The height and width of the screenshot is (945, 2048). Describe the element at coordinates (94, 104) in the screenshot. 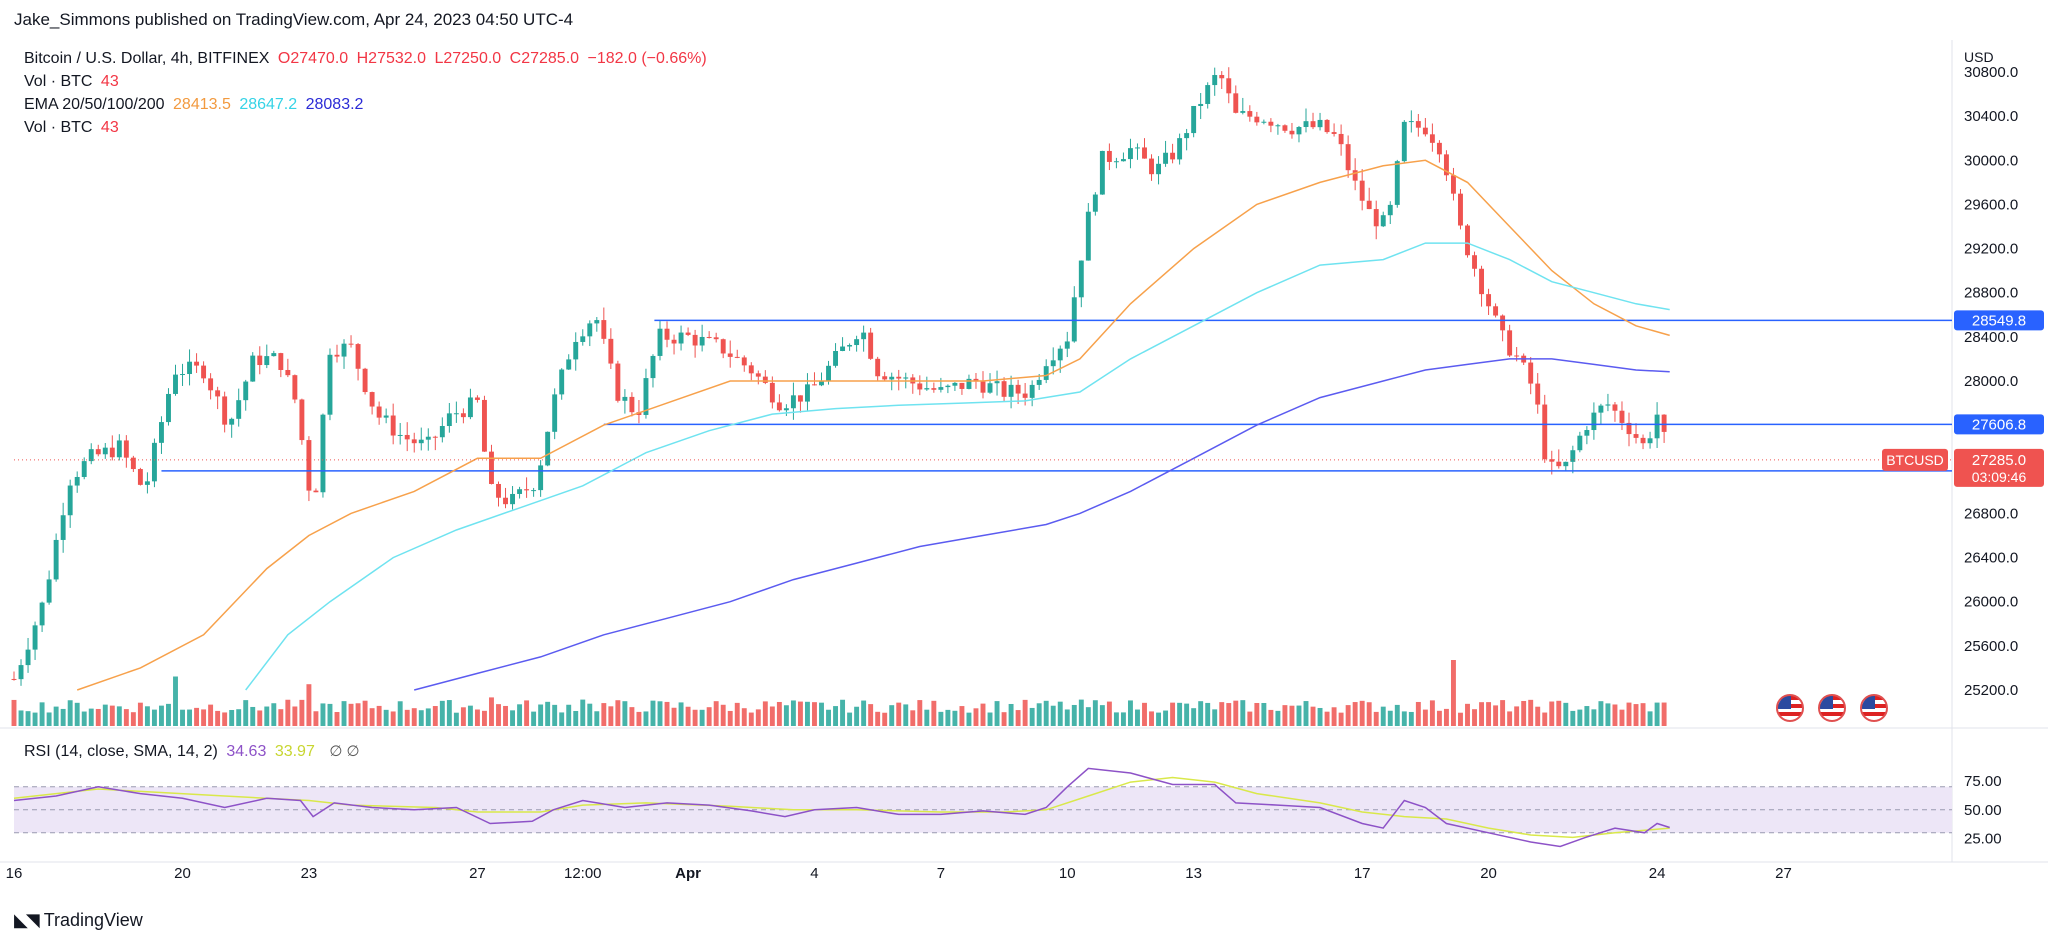

I see `ema-label: EMA 20/50/100/200` at that location.